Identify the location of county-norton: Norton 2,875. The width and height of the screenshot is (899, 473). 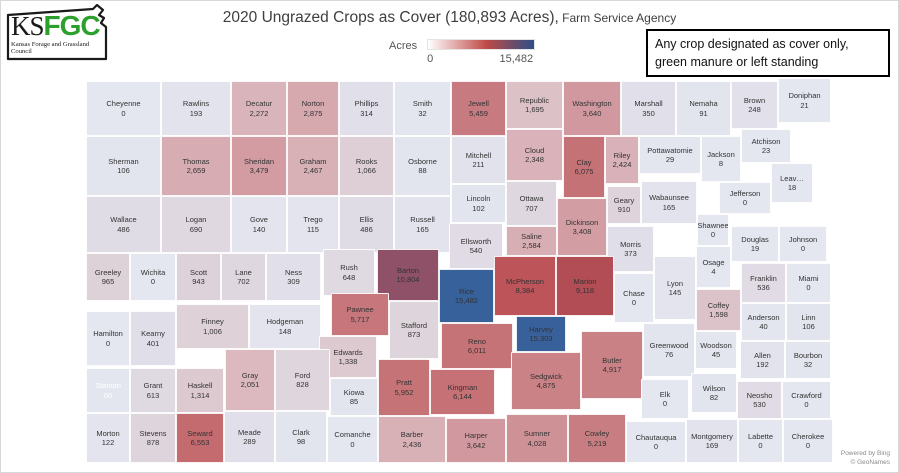
(313, 108).